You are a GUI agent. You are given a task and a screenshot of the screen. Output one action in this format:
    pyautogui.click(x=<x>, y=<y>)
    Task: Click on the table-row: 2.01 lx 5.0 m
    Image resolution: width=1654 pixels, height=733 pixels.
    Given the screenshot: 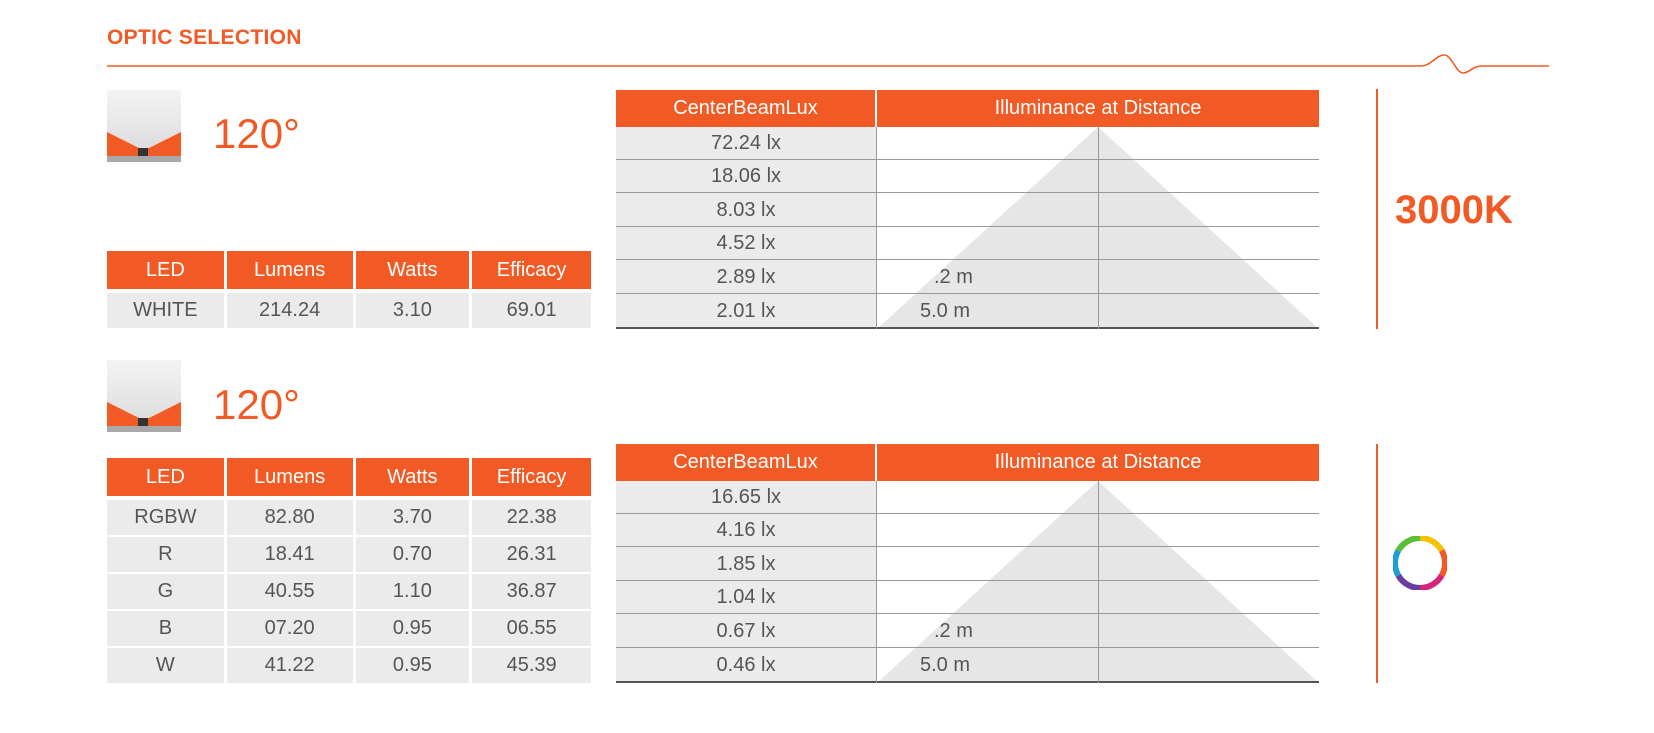 What is the action you would take?
    pyautogui.click(x=967, y=312)
    